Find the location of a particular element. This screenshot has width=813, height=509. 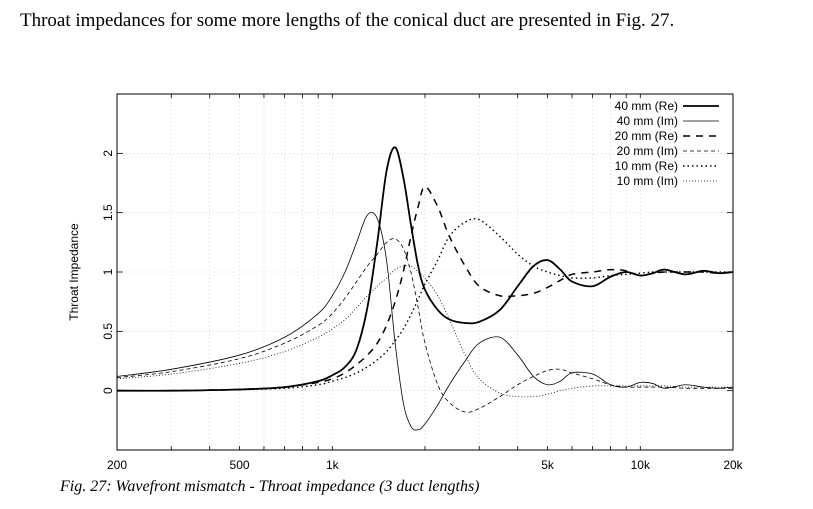

x-tick-label: 10k is located at coordinates (641, 465).